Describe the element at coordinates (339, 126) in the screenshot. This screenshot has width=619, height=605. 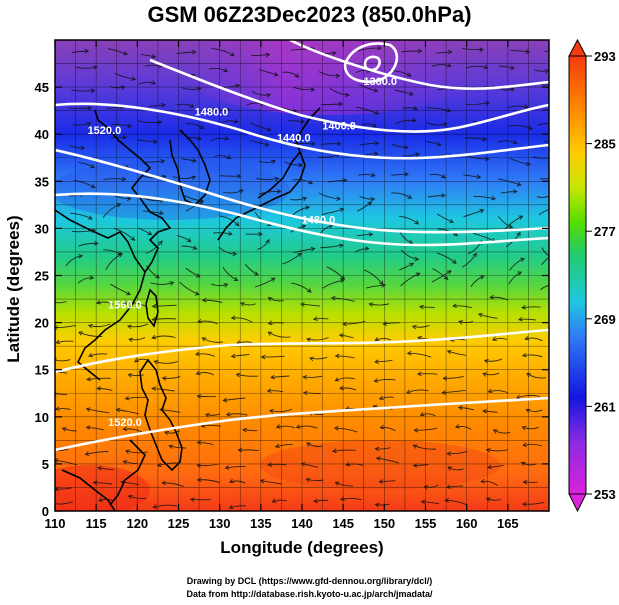
I see `contour-label: 1400.0` at that location.